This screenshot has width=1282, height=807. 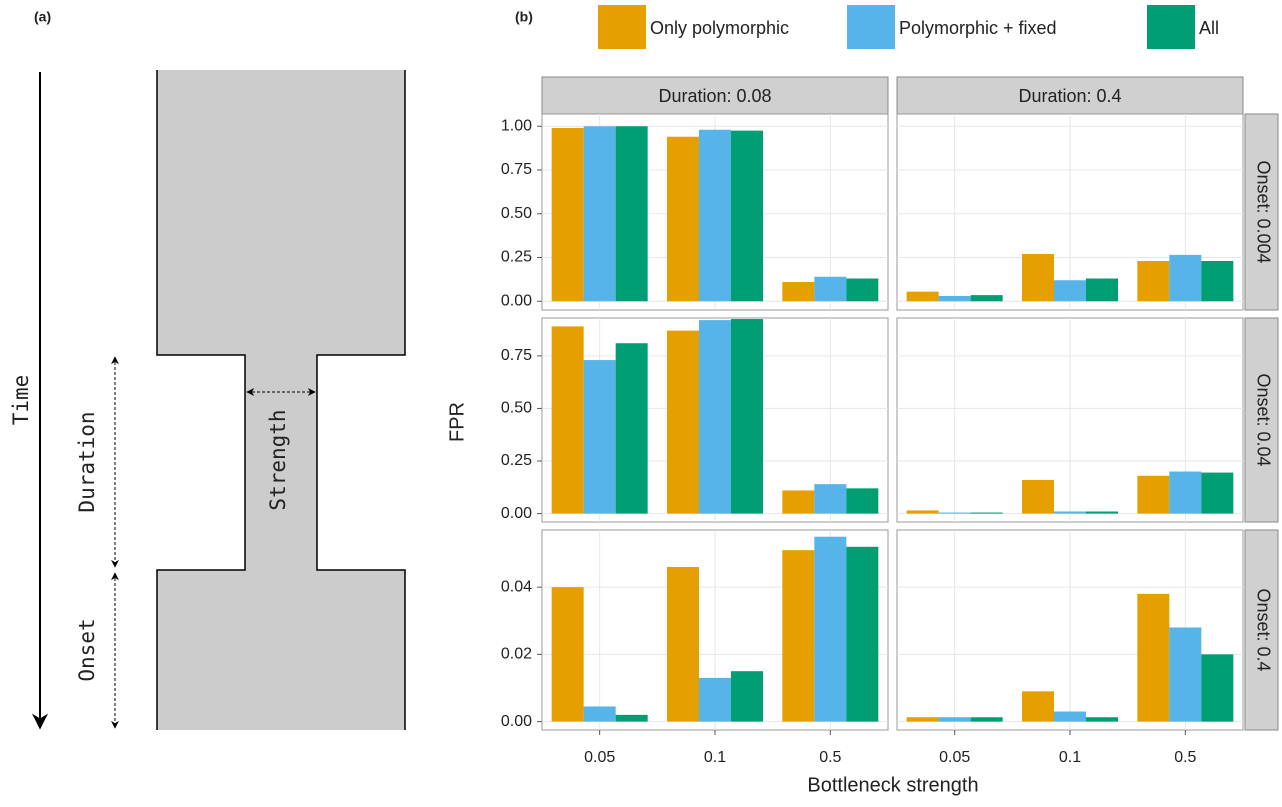 What do you see at coordinates (516, 586) in the screenshot?
I see `y-tick-label: 0.04` at bounding box center [516, 586].